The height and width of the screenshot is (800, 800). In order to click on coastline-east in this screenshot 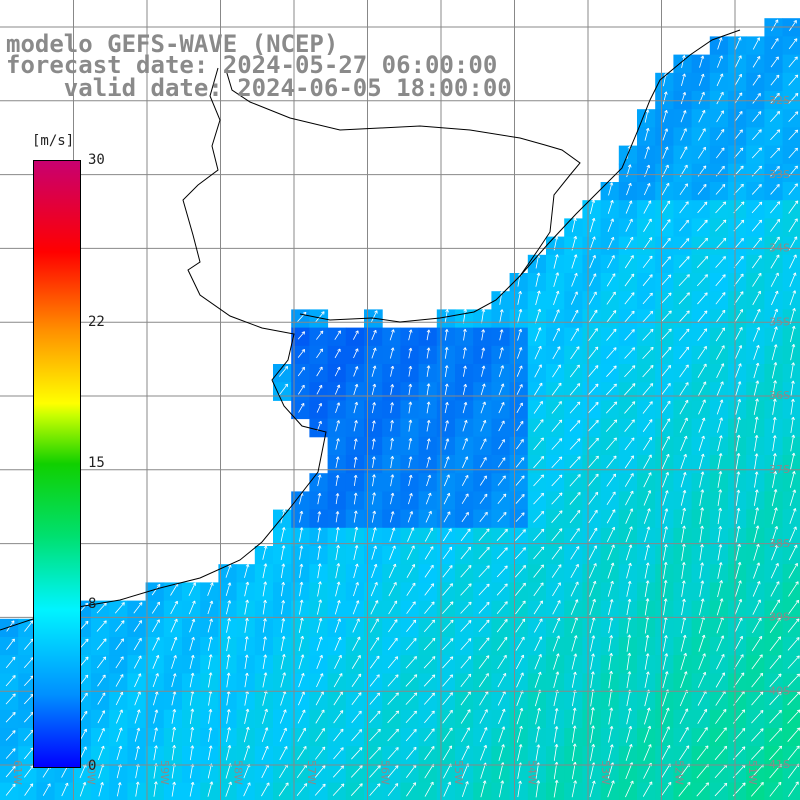, I will do `click(630, 153)`.